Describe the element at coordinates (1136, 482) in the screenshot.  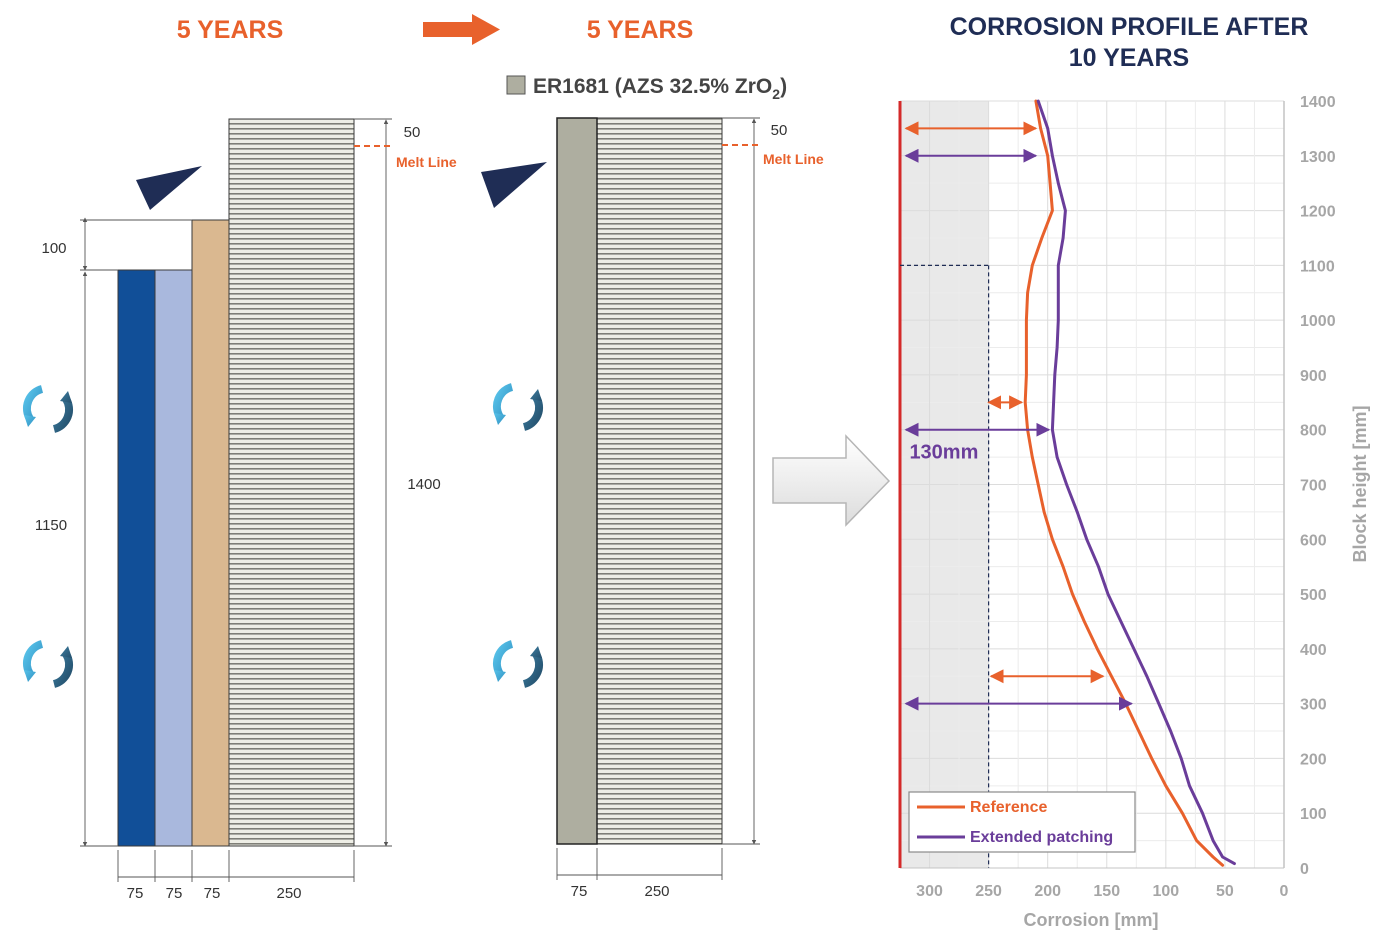
I see `series-extended-patching-line` at that location.